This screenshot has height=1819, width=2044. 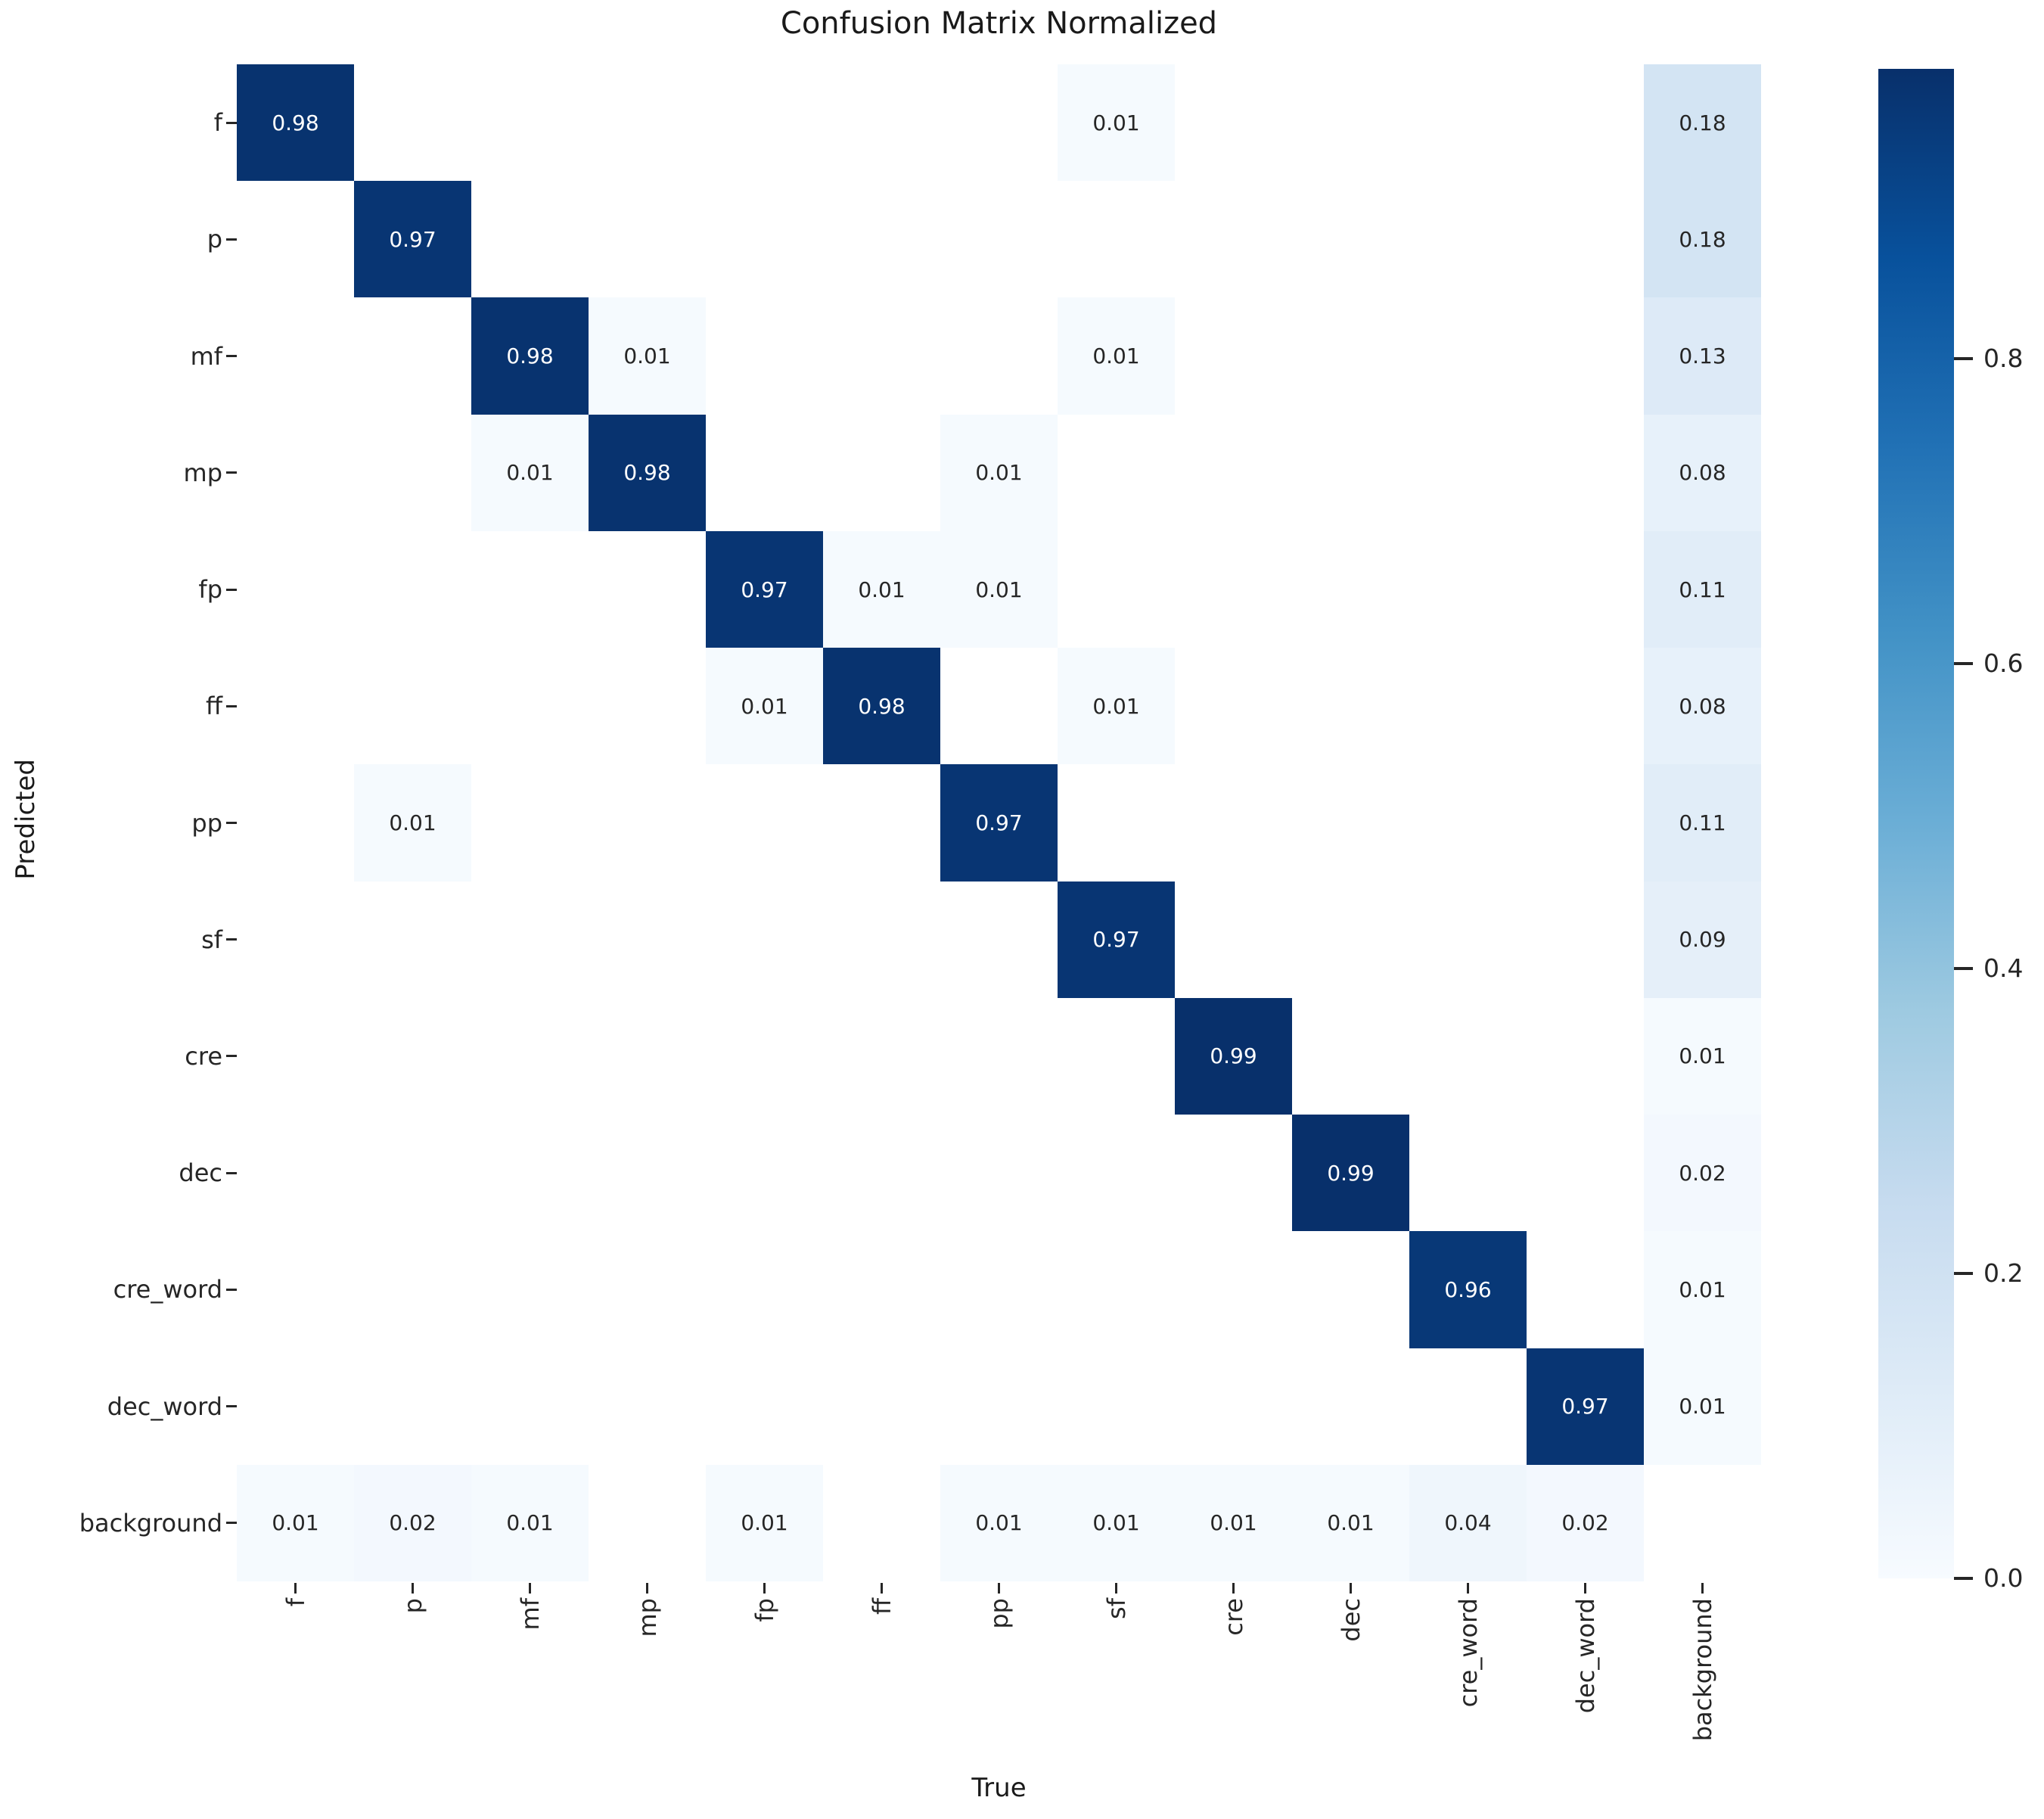 I want to click on colorbar-tick-label: 0.8, so click(x=2004, y=358).